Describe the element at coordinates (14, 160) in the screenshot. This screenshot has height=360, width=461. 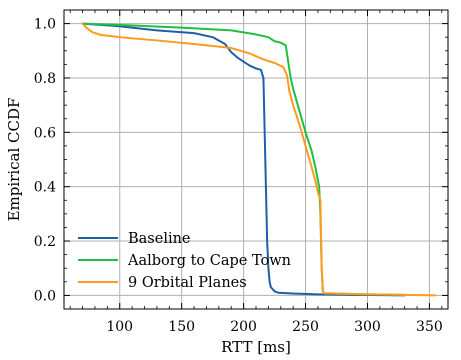
I see `y-axis-label: Empirical CCDF` at that location.